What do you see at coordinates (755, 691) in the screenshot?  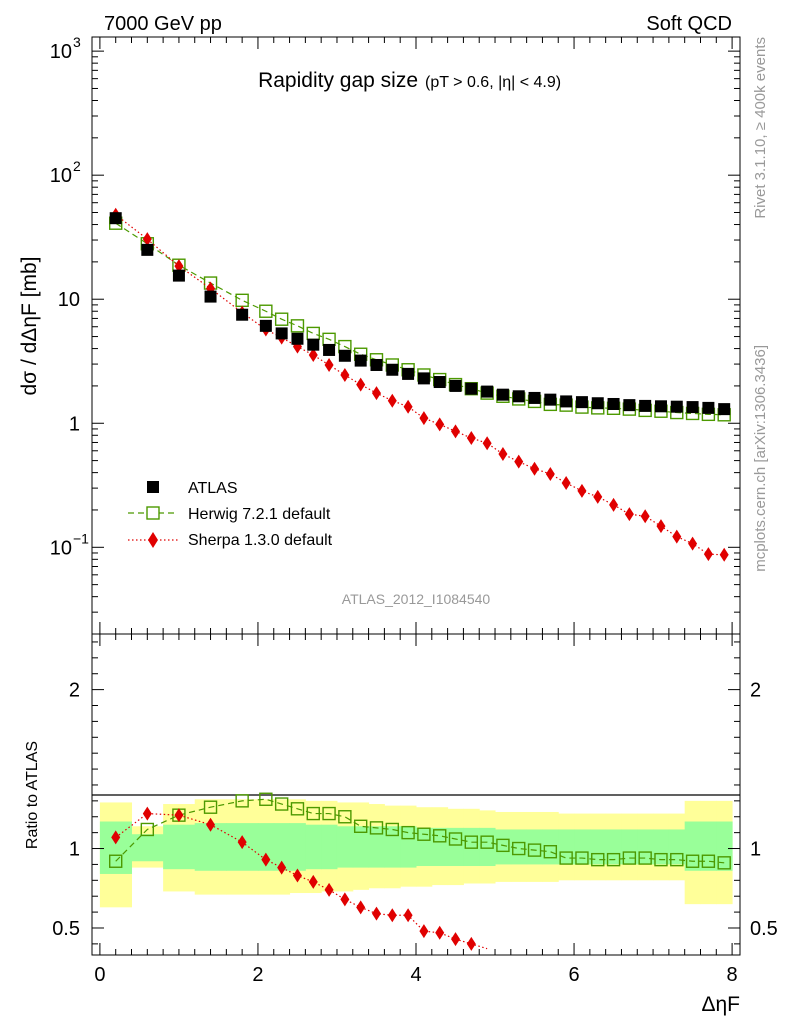 I see `ratio-y-tick-label-right: 2` at bounding box center [755, 691].